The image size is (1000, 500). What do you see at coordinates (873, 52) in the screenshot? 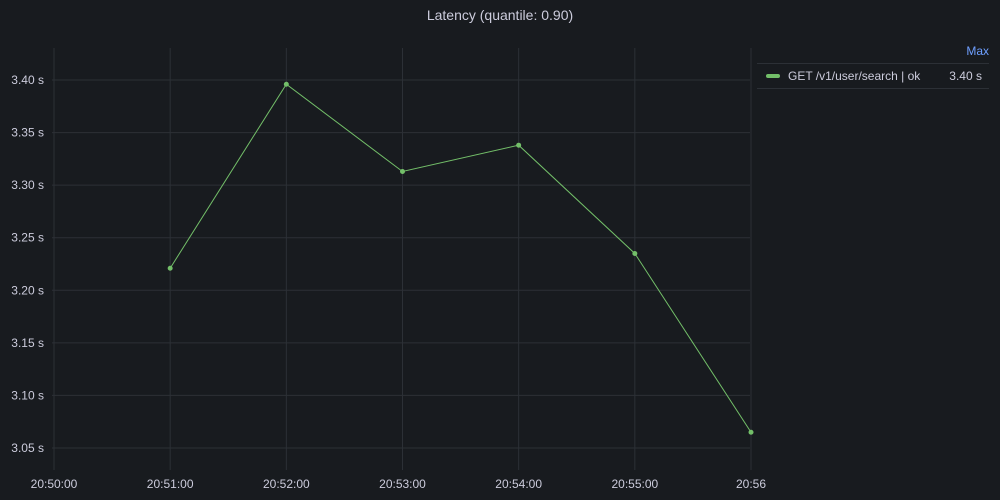
I see `legend-max-header: Max` at bounding box center [873, 52].